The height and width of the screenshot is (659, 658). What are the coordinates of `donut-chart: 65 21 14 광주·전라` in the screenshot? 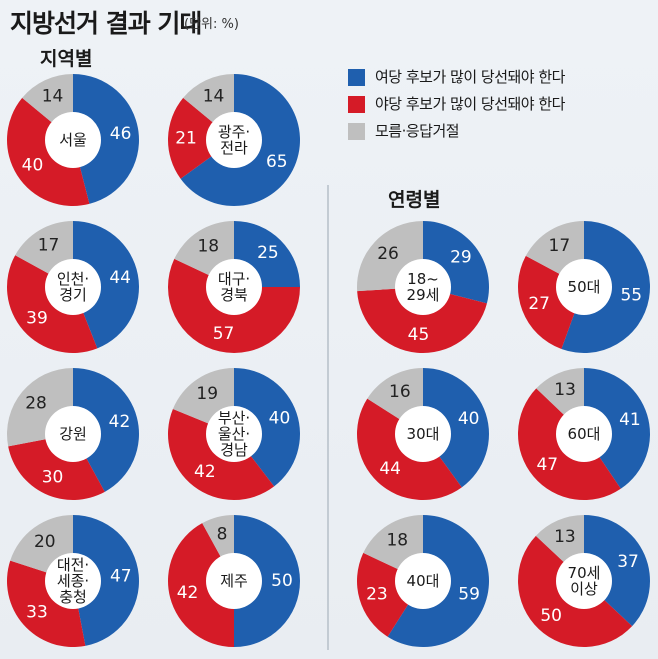 It's located at (234, 140).